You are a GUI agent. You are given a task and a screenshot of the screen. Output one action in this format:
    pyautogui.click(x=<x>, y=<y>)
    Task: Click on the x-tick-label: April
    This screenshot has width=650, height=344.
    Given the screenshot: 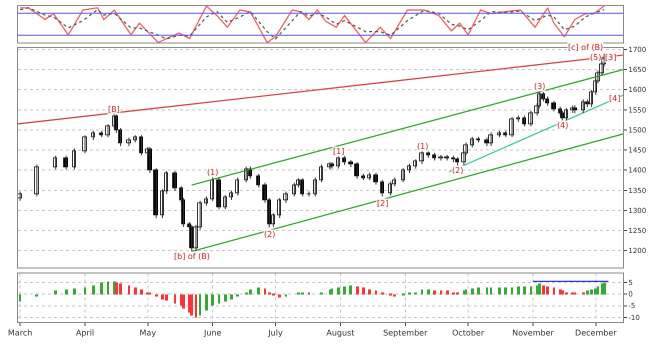 What is the action you would take?
    pyautogui.click(x=85, y=333)
    